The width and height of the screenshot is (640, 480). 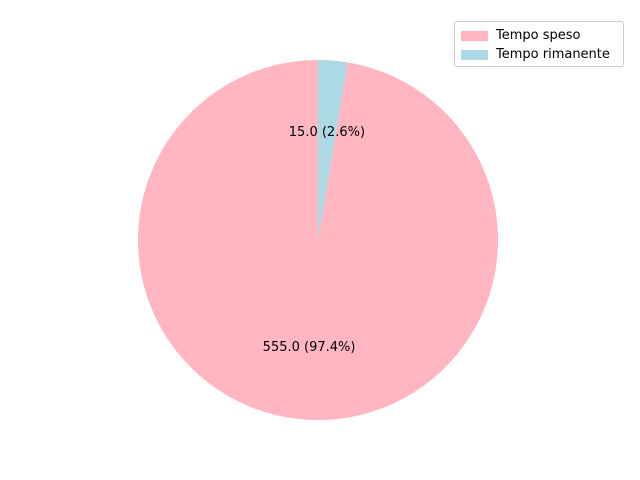 I want to click on legend: Tempo speso Tempo rimanente, so click(x=539, y=44).